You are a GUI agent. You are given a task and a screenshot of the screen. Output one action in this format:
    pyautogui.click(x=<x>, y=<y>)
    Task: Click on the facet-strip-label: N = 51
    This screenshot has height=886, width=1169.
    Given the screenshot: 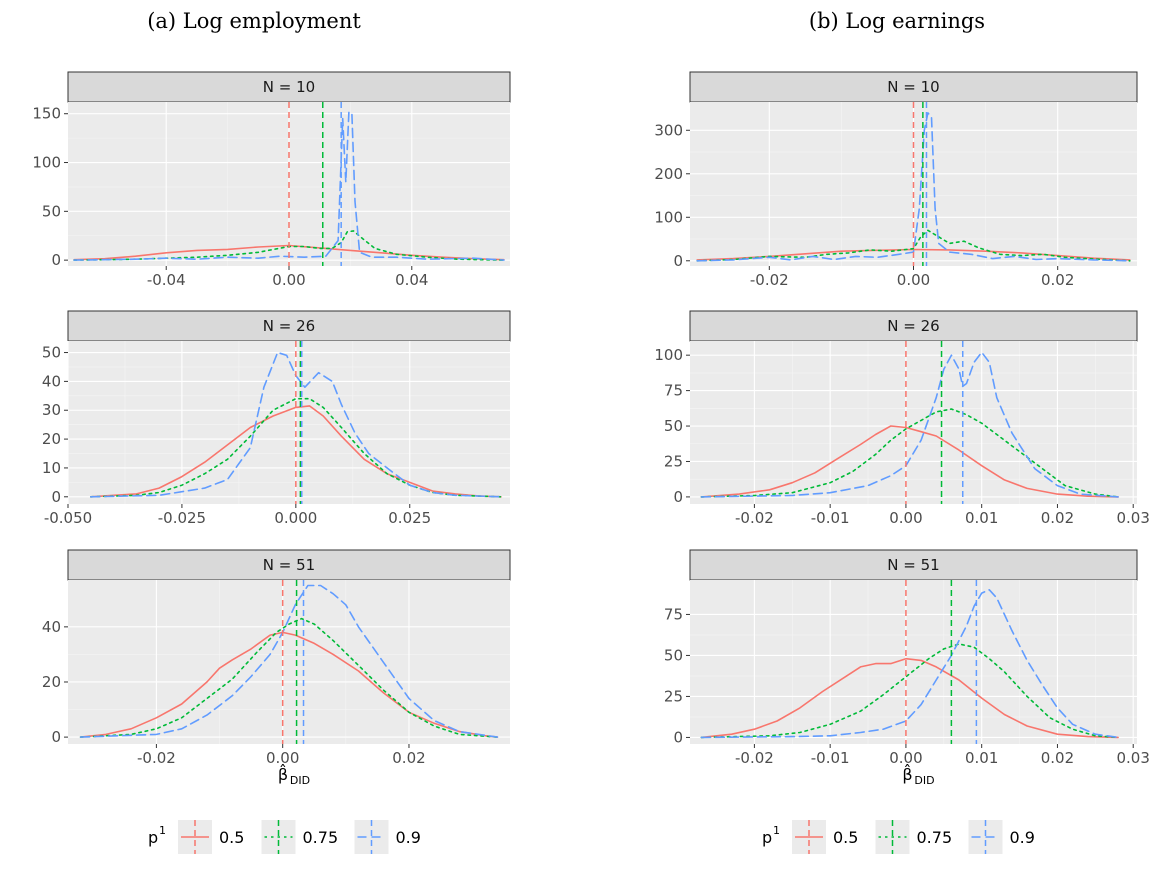 What is the action you would take?
    pyautogui.click(x=289, y=565)
    